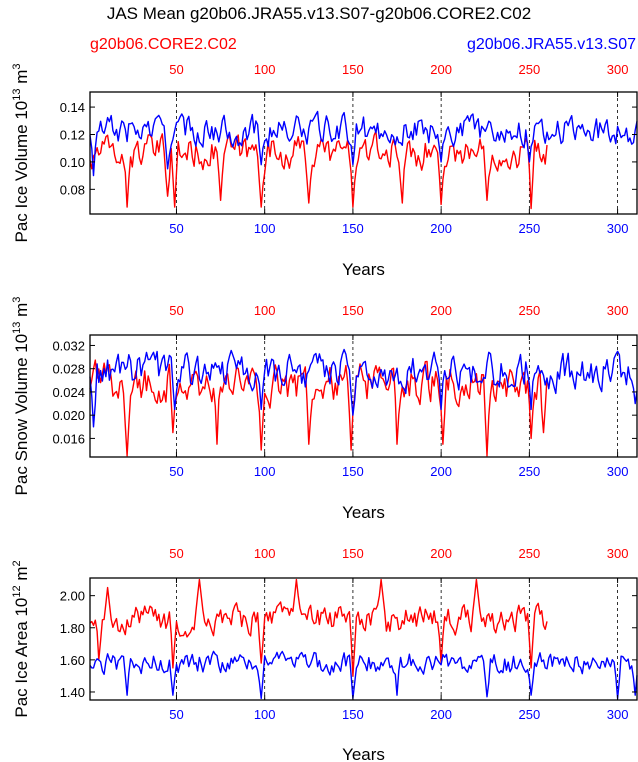 The width and height of the screenshot is (638, 762). What do you see at coordinates (72, 628) in the screenshot?
I see `y-tick-label: 1.80` at bounding box center [72, 628].